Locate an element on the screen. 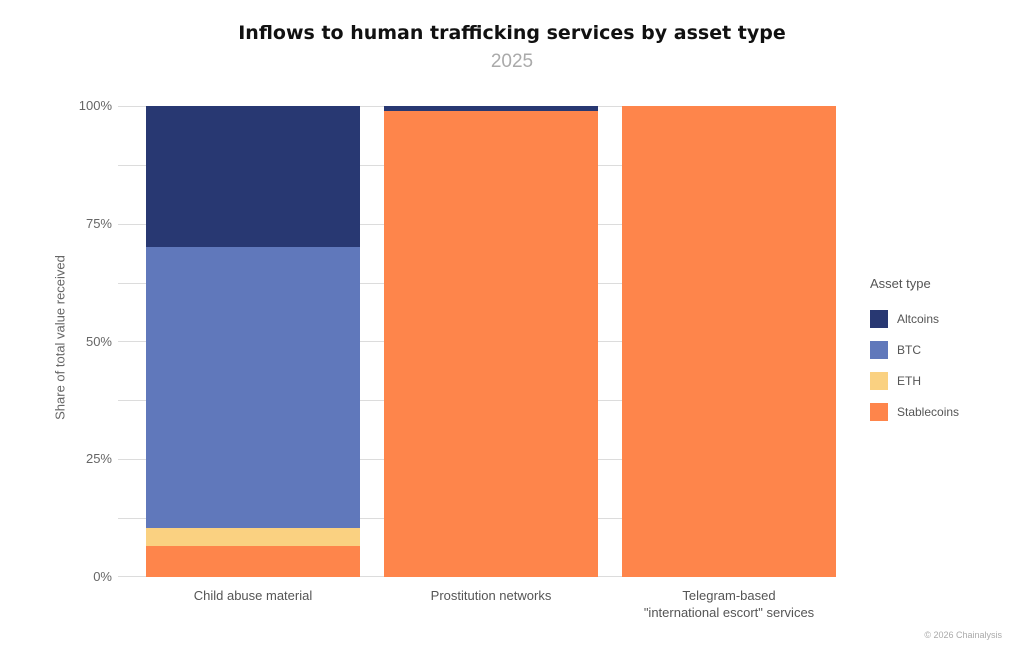 The height and width of the screenshot is (647, 1024). y-tick-50: 50% is located at coordinates (98, 341).